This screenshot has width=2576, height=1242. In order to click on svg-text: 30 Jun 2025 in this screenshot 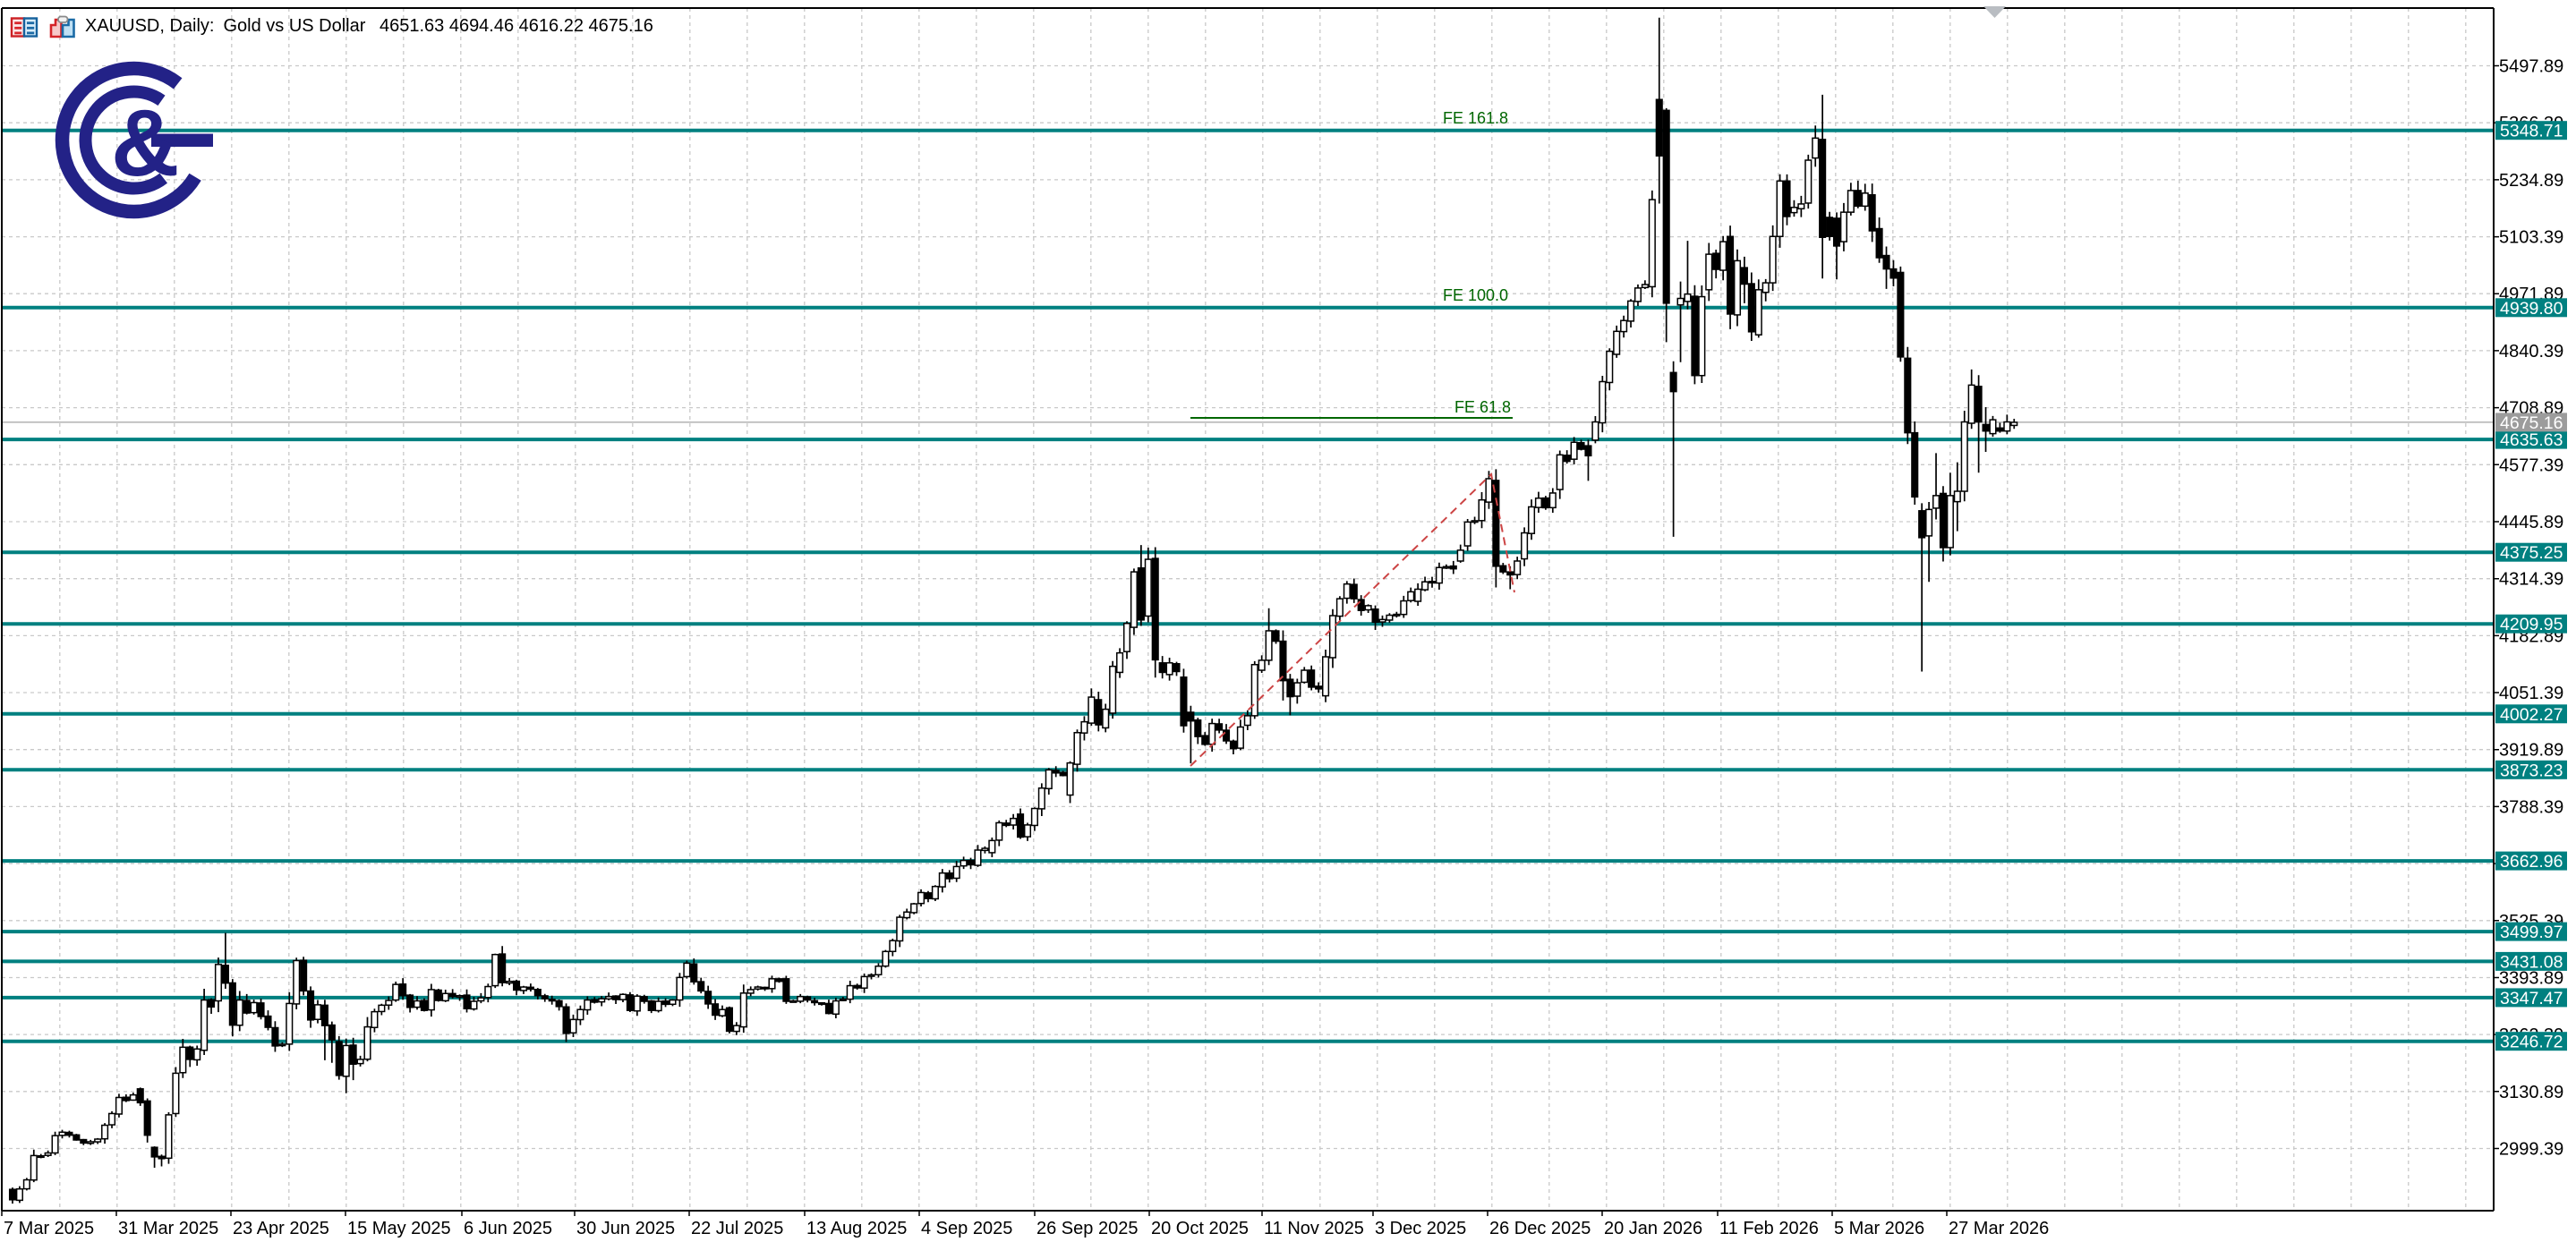, I will do `click(625, 1229)`.